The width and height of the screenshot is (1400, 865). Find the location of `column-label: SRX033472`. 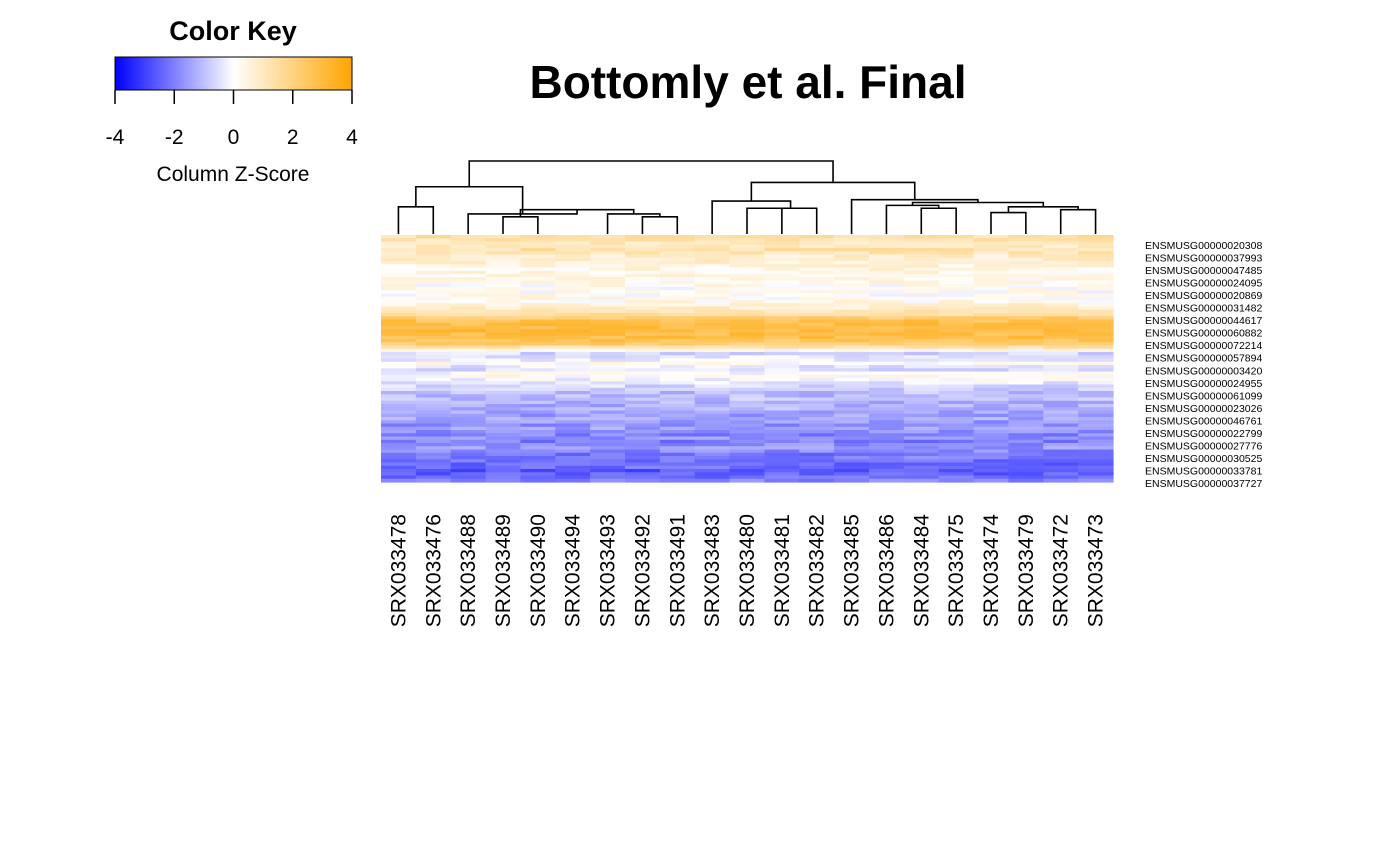

column-label: SRX033472 is located at coordinates (1061, 570).